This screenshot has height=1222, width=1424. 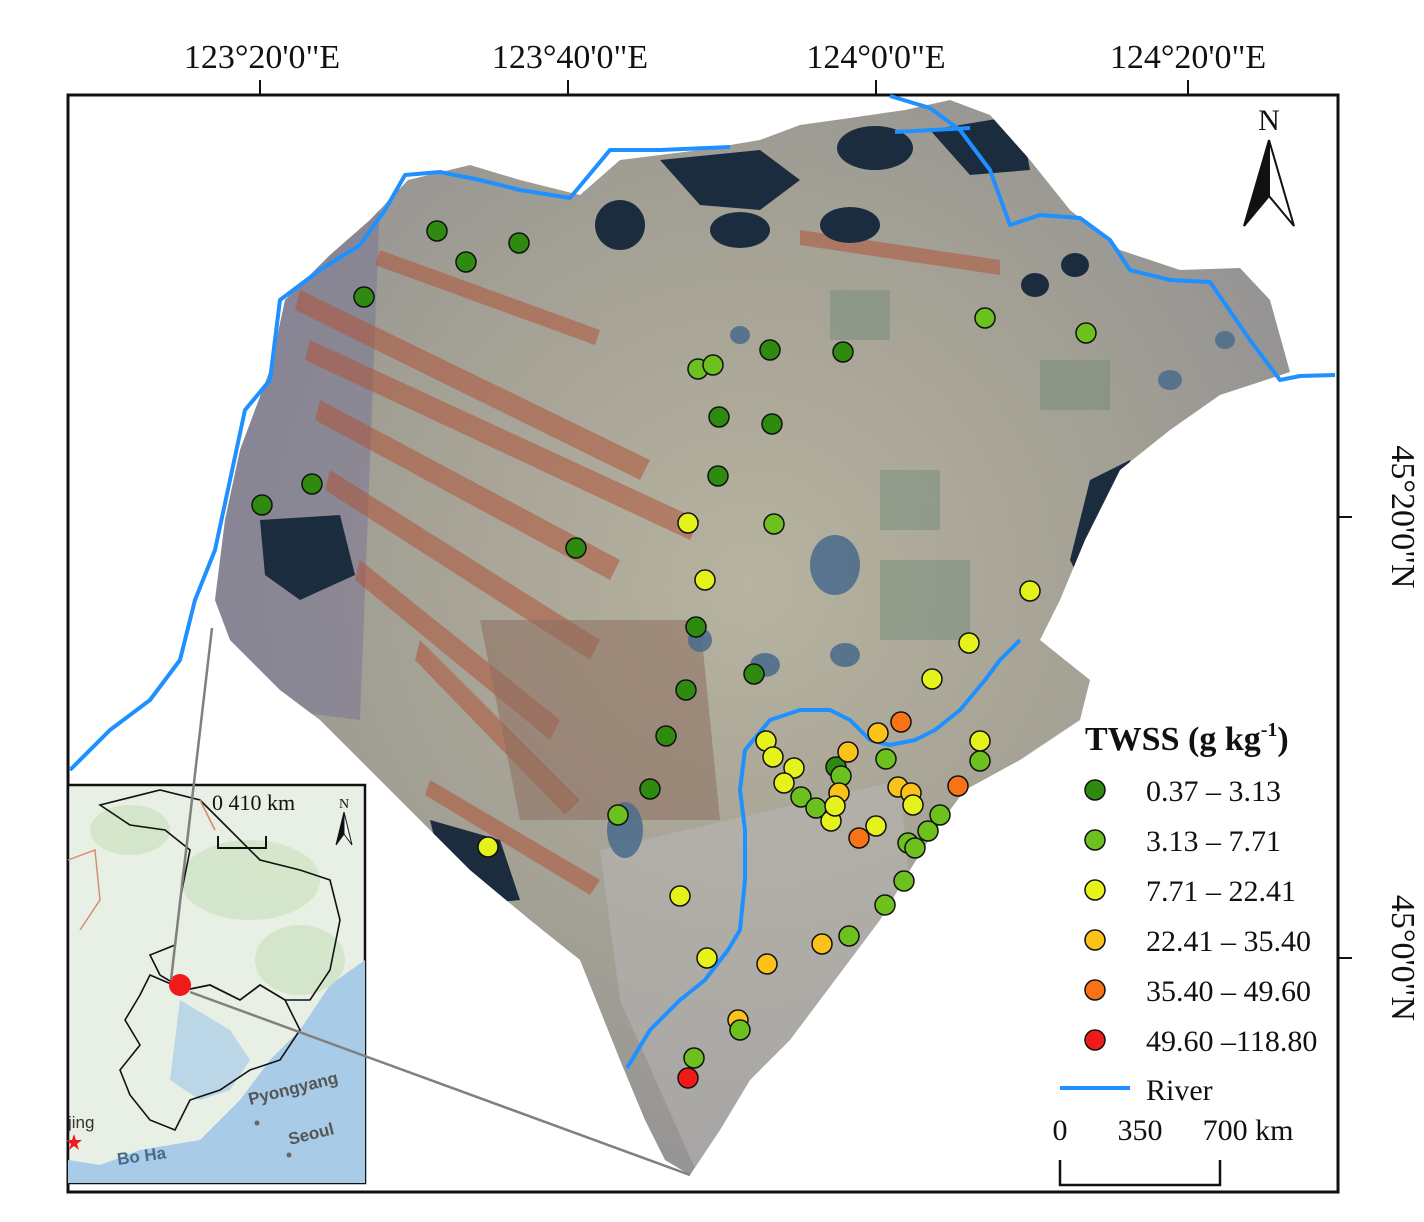 What do you see at coordinates (1060, 1130) in the screenshot?
I see `scale-tick-0: 0` at bounding box center [1060, 1130].